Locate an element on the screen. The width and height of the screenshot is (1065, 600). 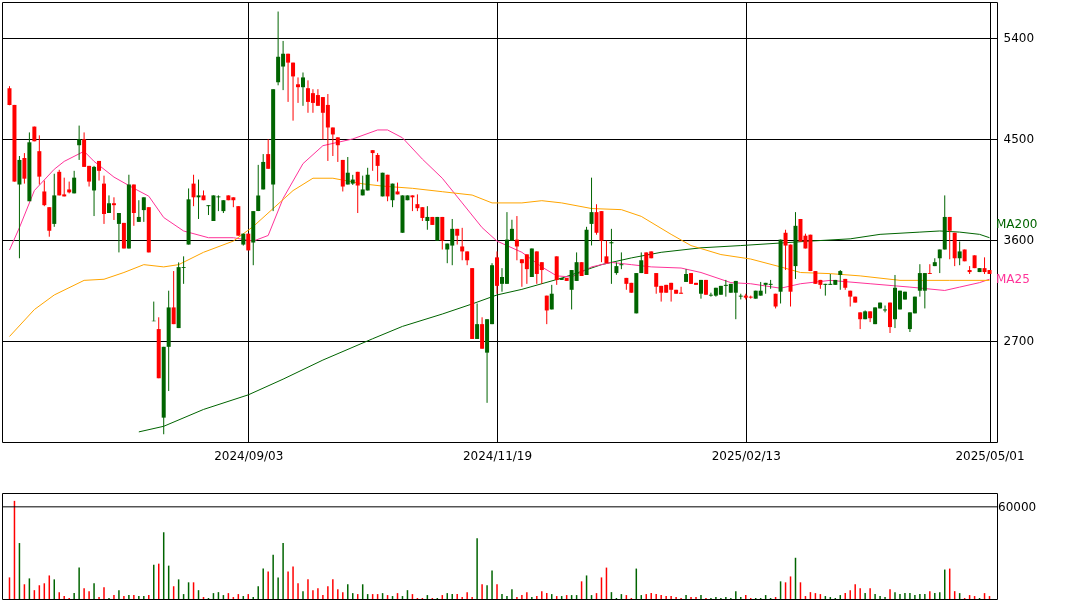
y-tick-label: 4500 is located at coordinates (1019, 139).